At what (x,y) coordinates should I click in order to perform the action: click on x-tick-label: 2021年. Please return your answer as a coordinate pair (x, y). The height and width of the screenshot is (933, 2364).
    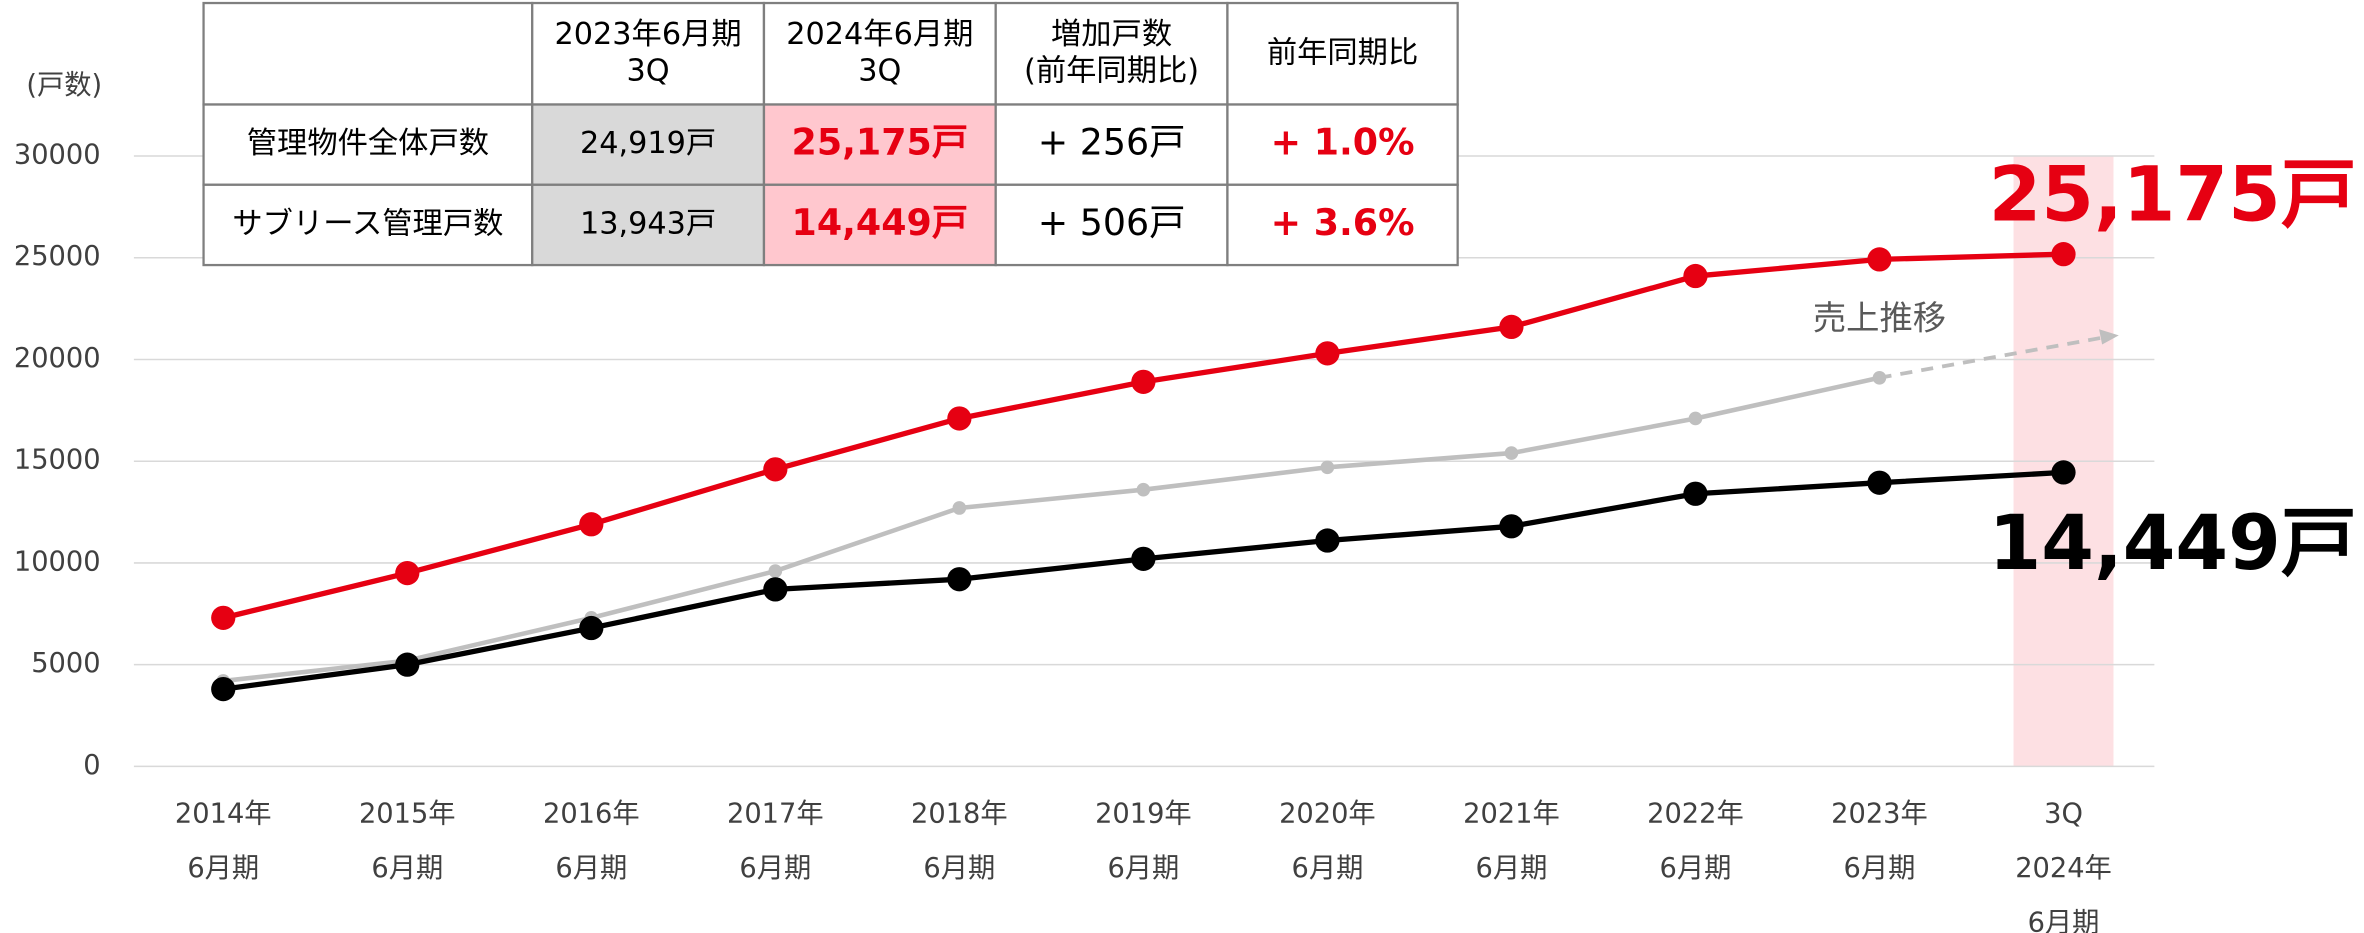
    Looking at the image, I should click on (1511, 813).